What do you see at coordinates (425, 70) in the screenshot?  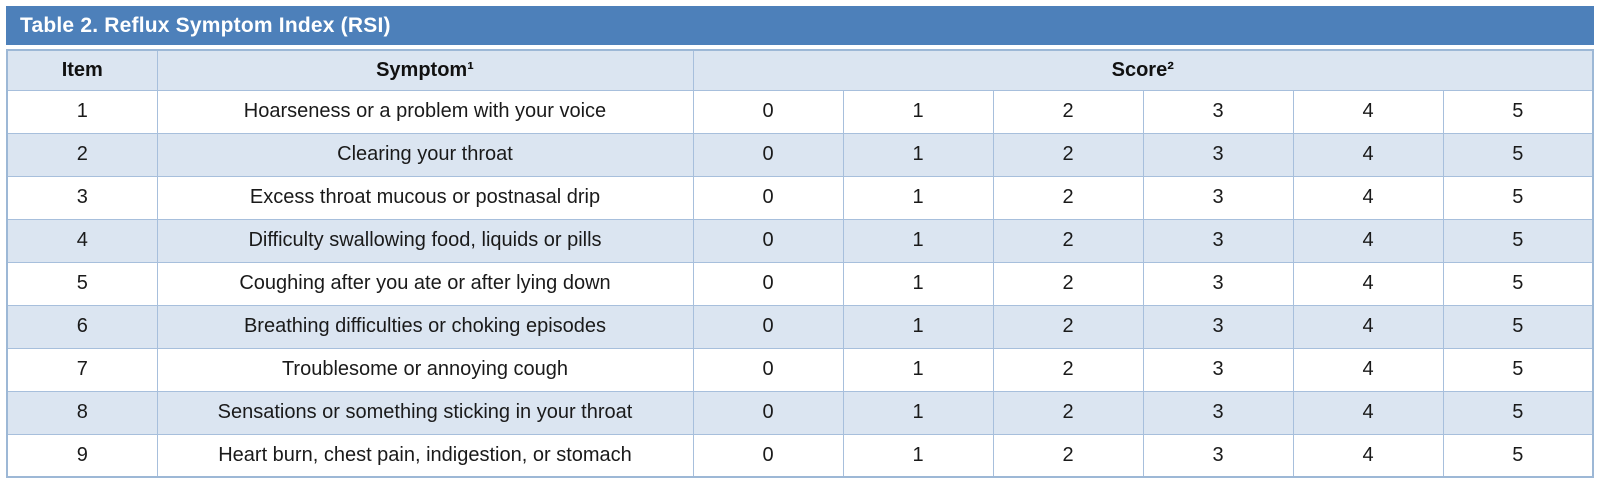 I see `header-symptom: Symptom¹` at bounding box center [425, 70].